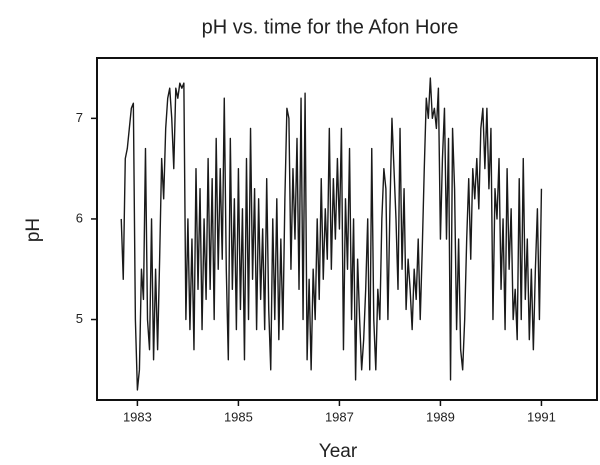 The height and width of the screenshot is (465, 600). Describe the element at coordinates (440, 416) in the screenshot. I see `x-tick-label: 1989` at that location.